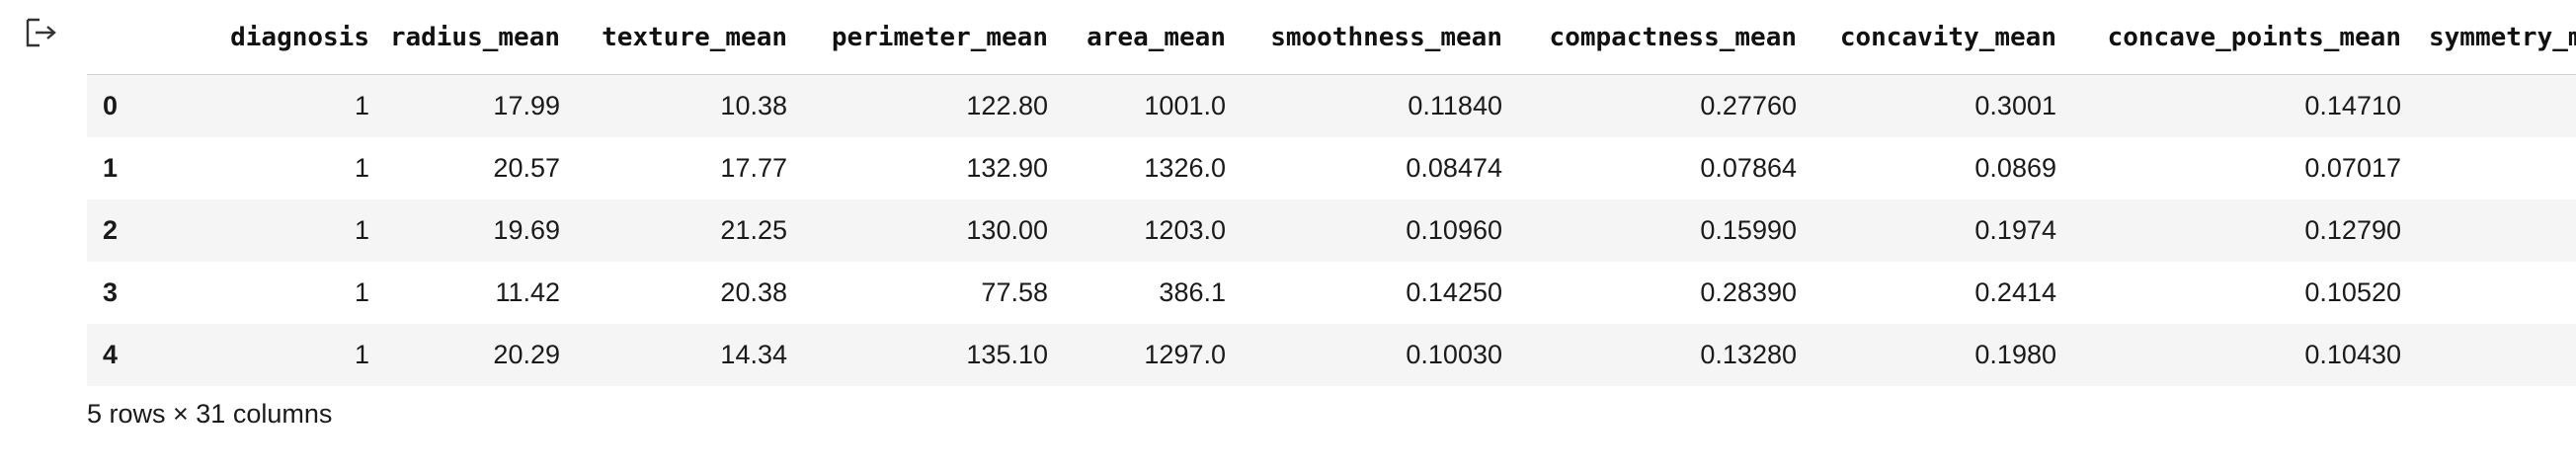 This screenshot has width=2576, height=472. I want to click on table-cell: 0.10430, so click(2352, 354).